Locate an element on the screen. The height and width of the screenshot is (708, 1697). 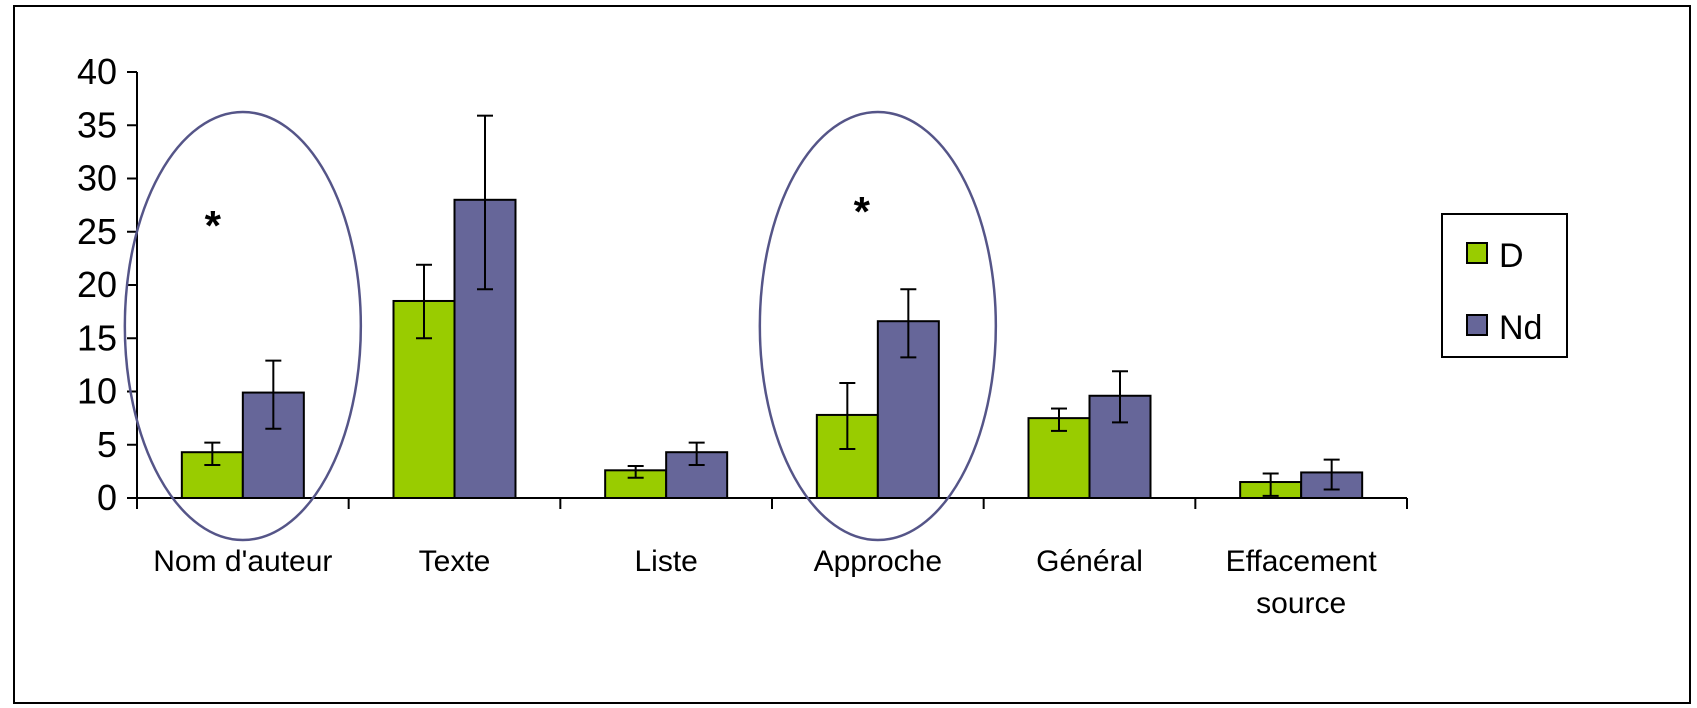
legend-swatch-nd is located at coordinates (1477, 325).